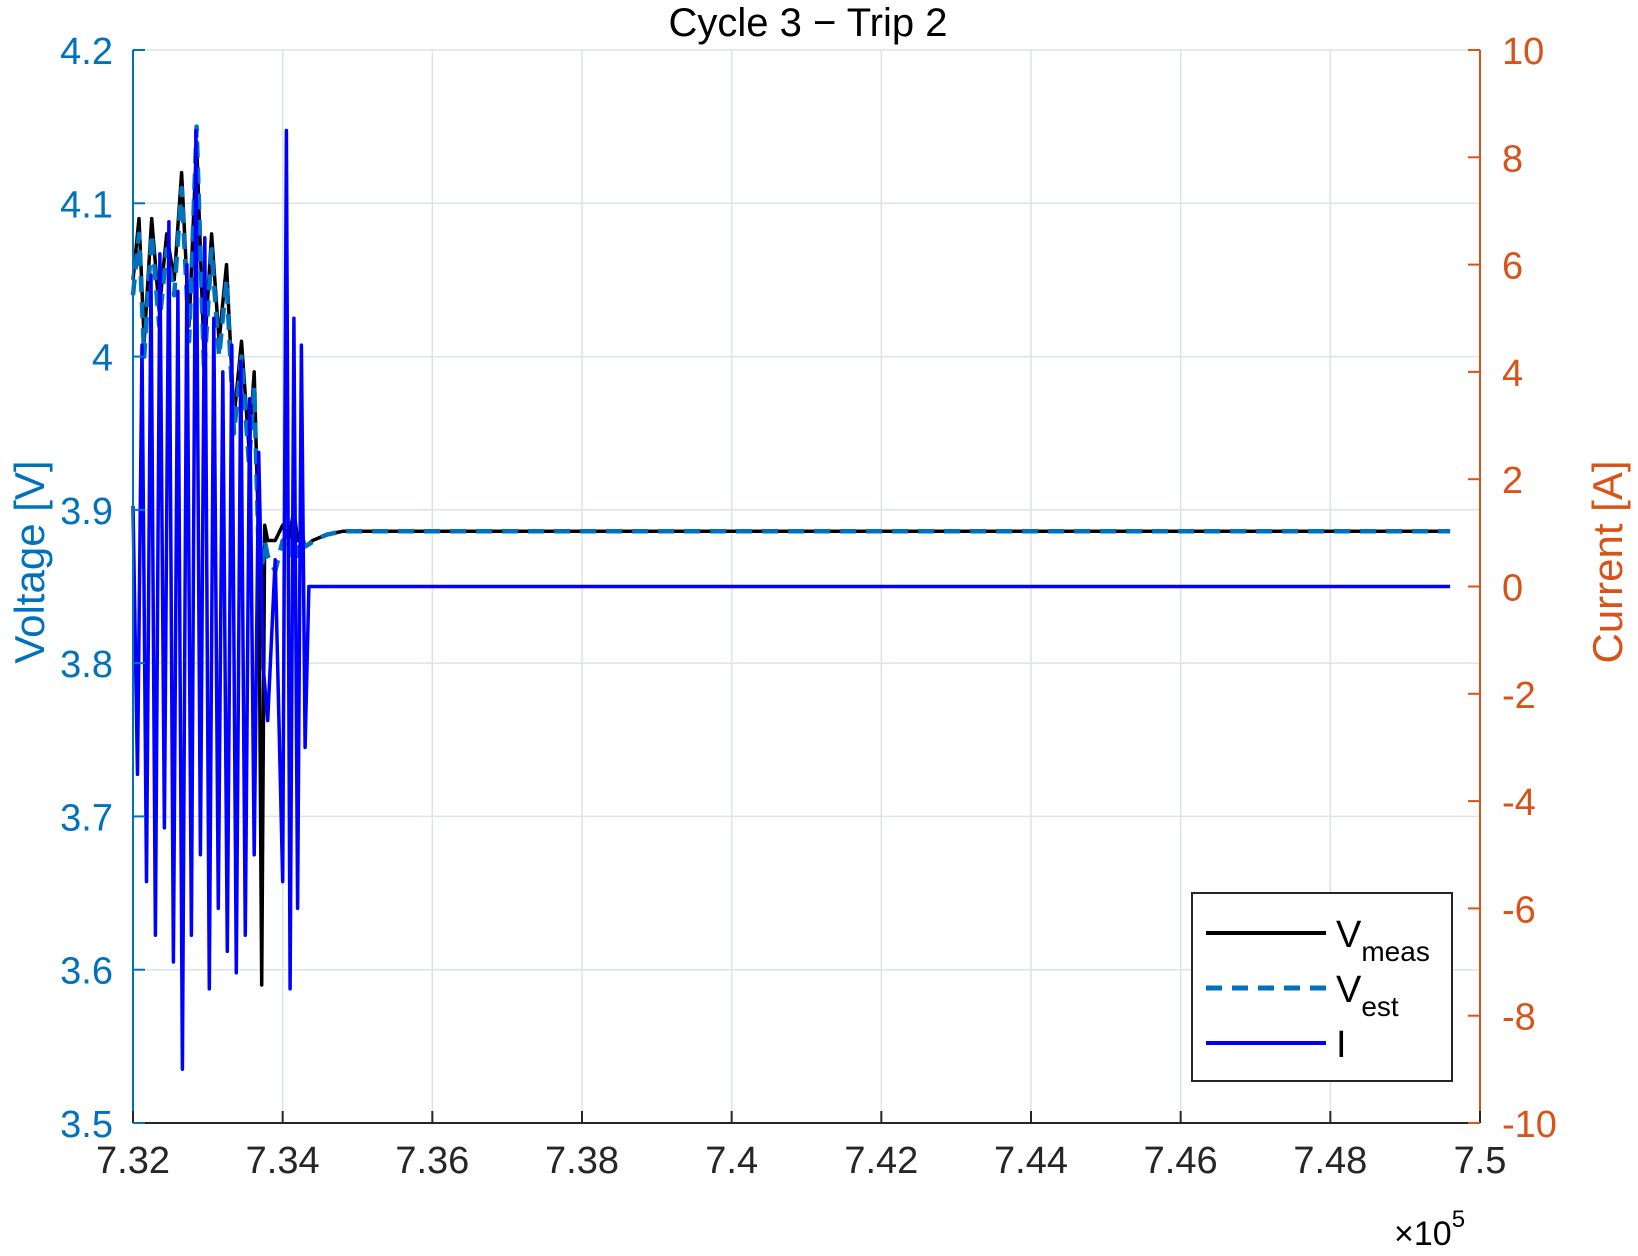 This screenshot has width=1638, height=1256. Describe the element at coordinates (1031, 1161) in the screenshot. I see `x-tick-label: 7.44` at that location.